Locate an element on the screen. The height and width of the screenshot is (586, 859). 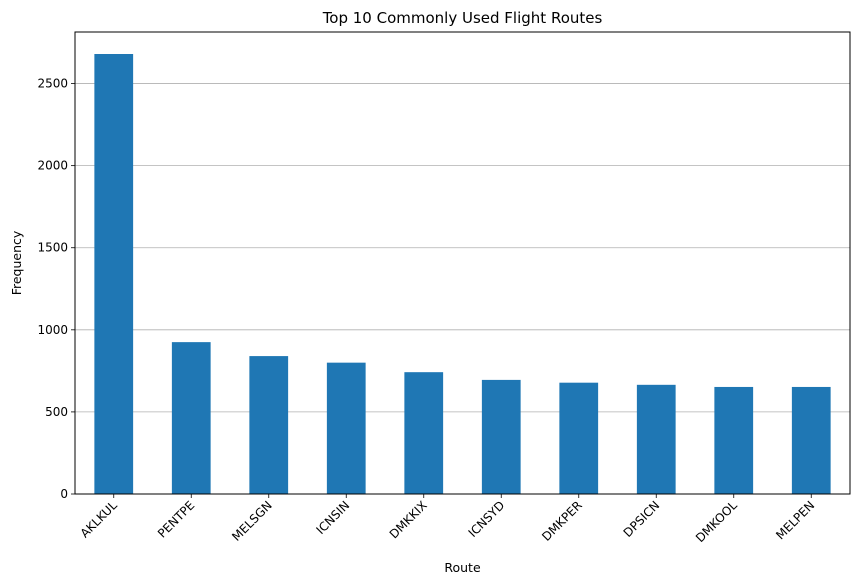
bar-dmkool is located at coordinates (734, 440).